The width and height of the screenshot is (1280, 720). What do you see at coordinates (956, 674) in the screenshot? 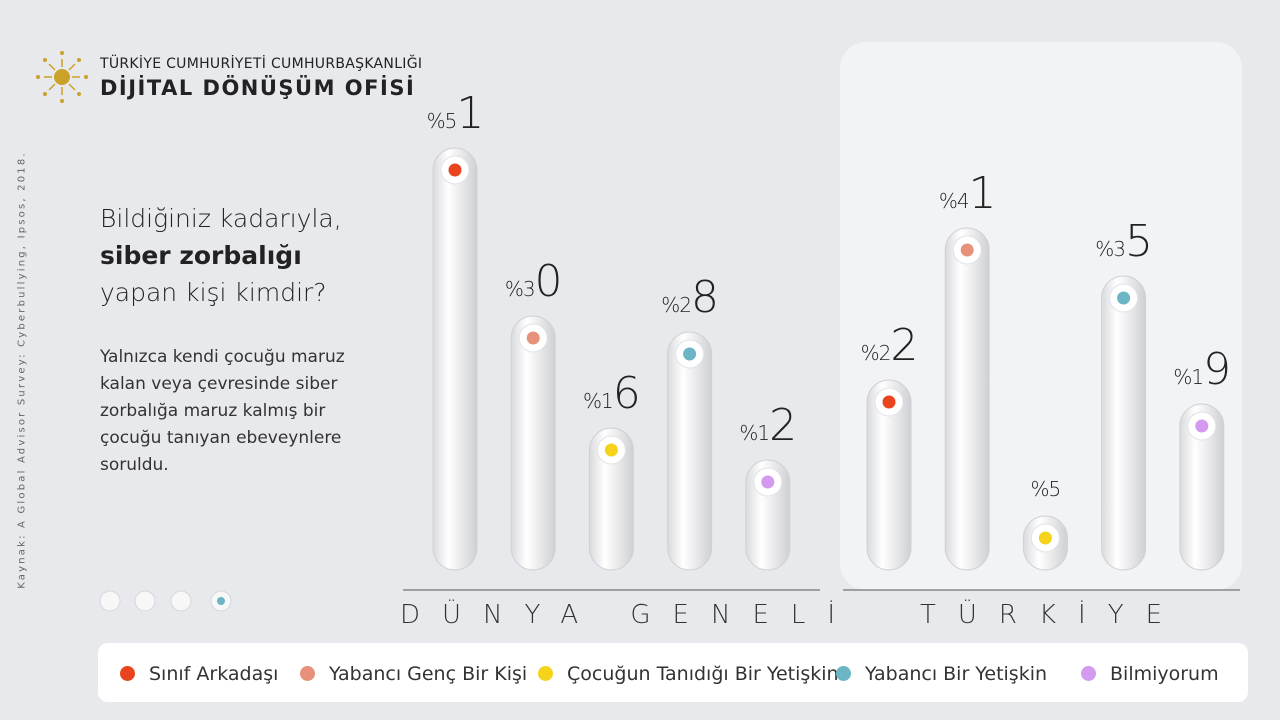
I see `legend-label: Yabancı Bir Yetişkin` at bounding box center [956, 674].